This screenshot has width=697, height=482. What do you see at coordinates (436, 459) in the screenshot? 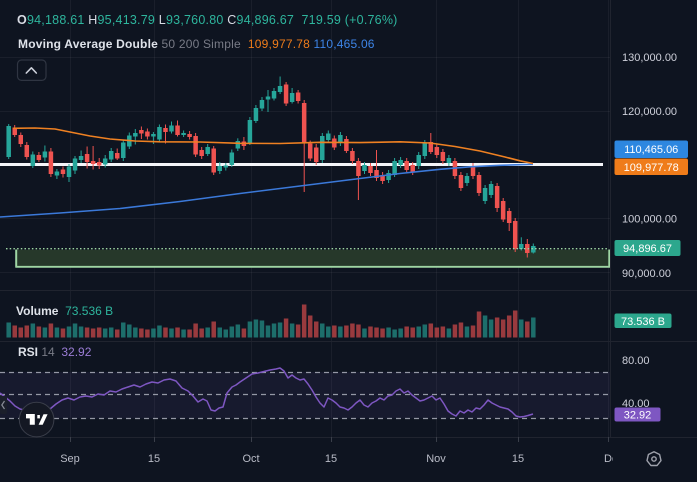
I see `svg-text: Nov` at bounding box center [436, 459].